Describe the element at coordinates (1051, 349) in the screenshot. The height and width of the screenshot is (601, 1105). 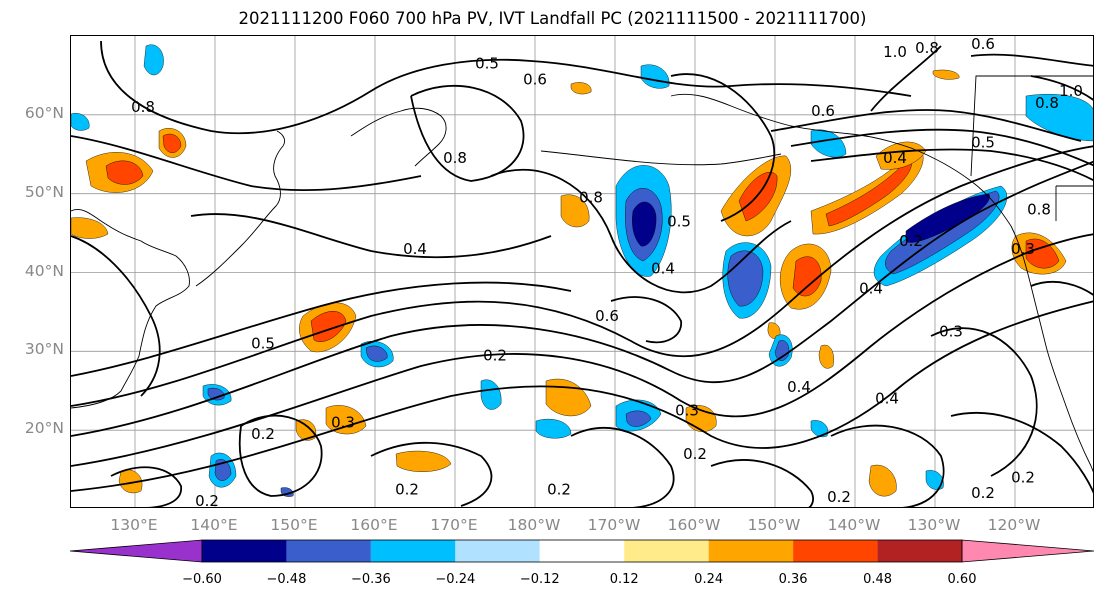
I see `na-coastline` at that location.